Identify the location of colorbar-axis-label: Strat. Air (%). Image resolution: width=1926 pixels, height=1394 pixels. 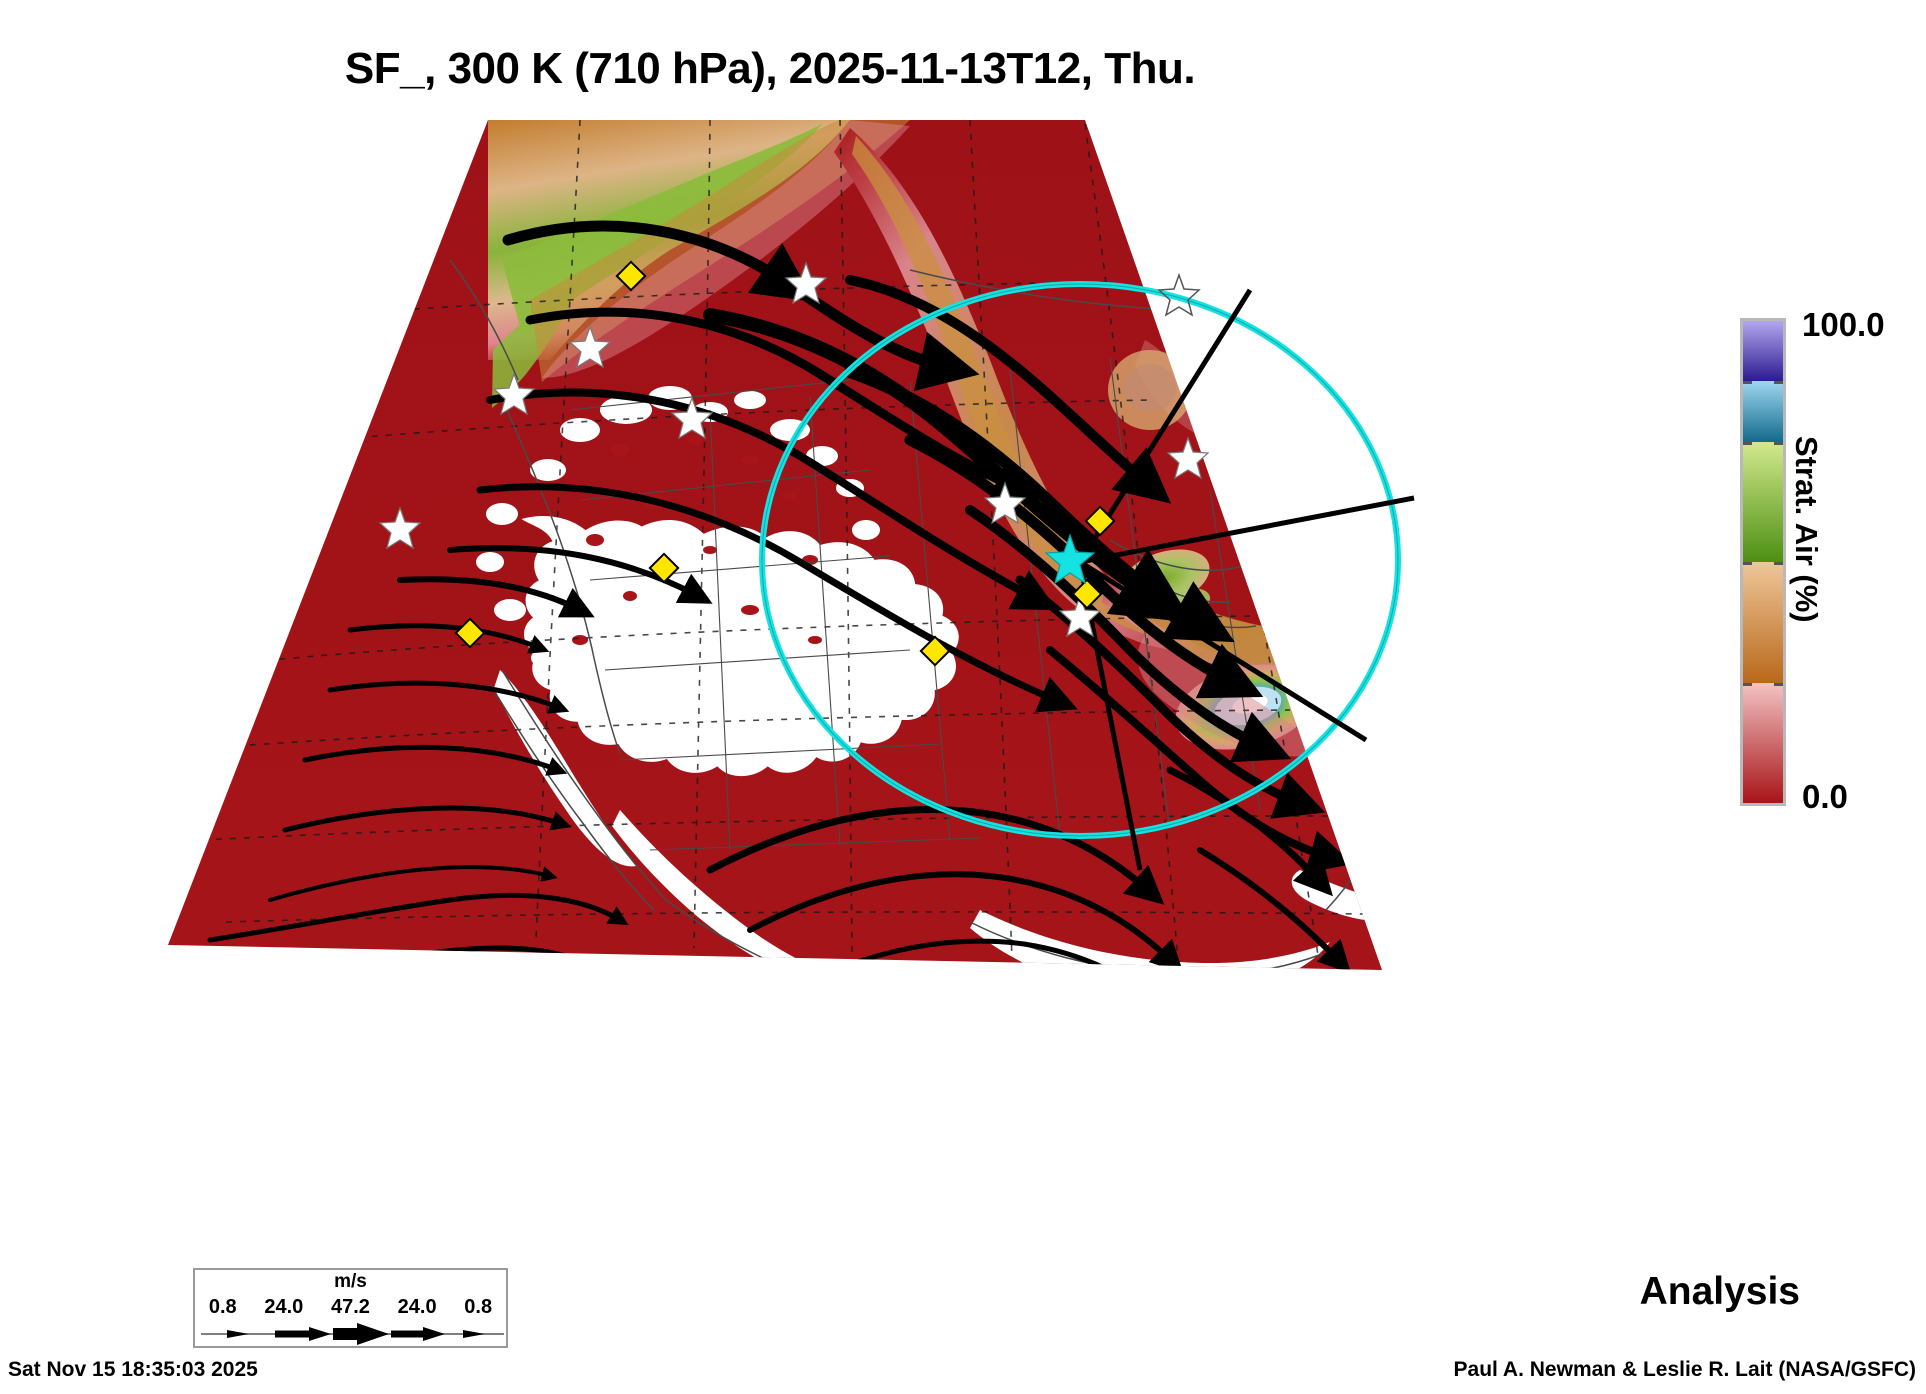
(1806, 529).